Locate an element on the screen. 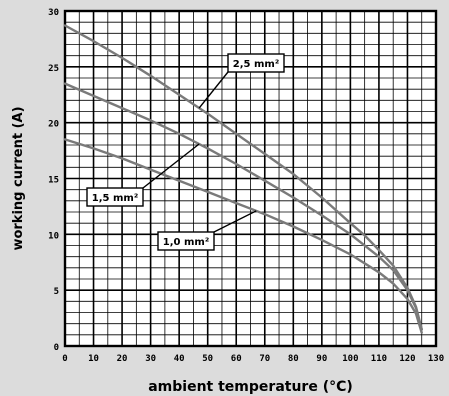 Image resolution: width=449 pixels, height=396 pixels. x-tick-label: 40 is located at coordinates (179, 359).